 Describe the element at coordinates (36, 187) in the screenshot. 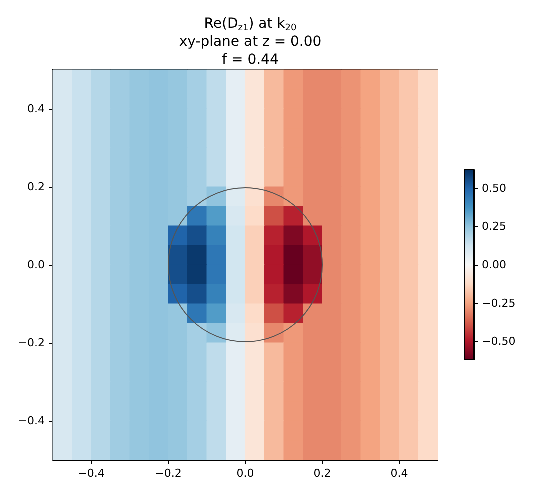

I see `y-tick-label: 0.2` at that location.